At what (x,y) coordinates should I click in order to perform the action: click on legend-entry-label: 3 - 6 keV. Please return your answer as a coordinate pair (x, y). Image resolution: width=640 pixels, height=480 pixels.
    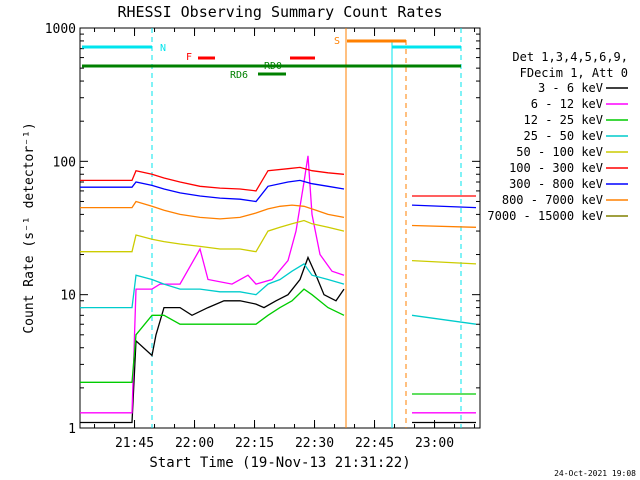
    Looking at the image, I should click on (570, 88).